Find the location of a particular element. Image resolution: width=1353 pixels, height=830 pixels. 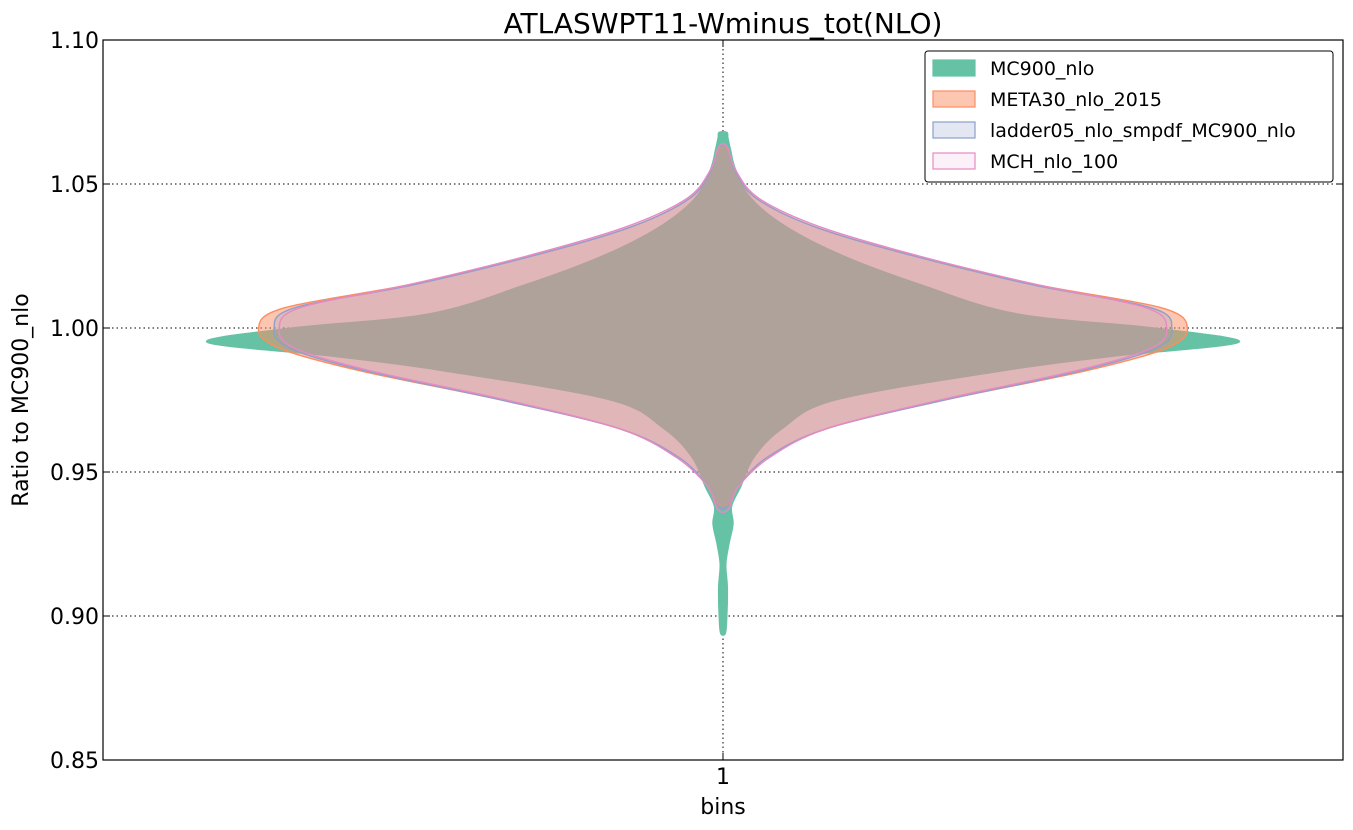

y-tick-label: 0.90 is located at coordinates (74, 617).